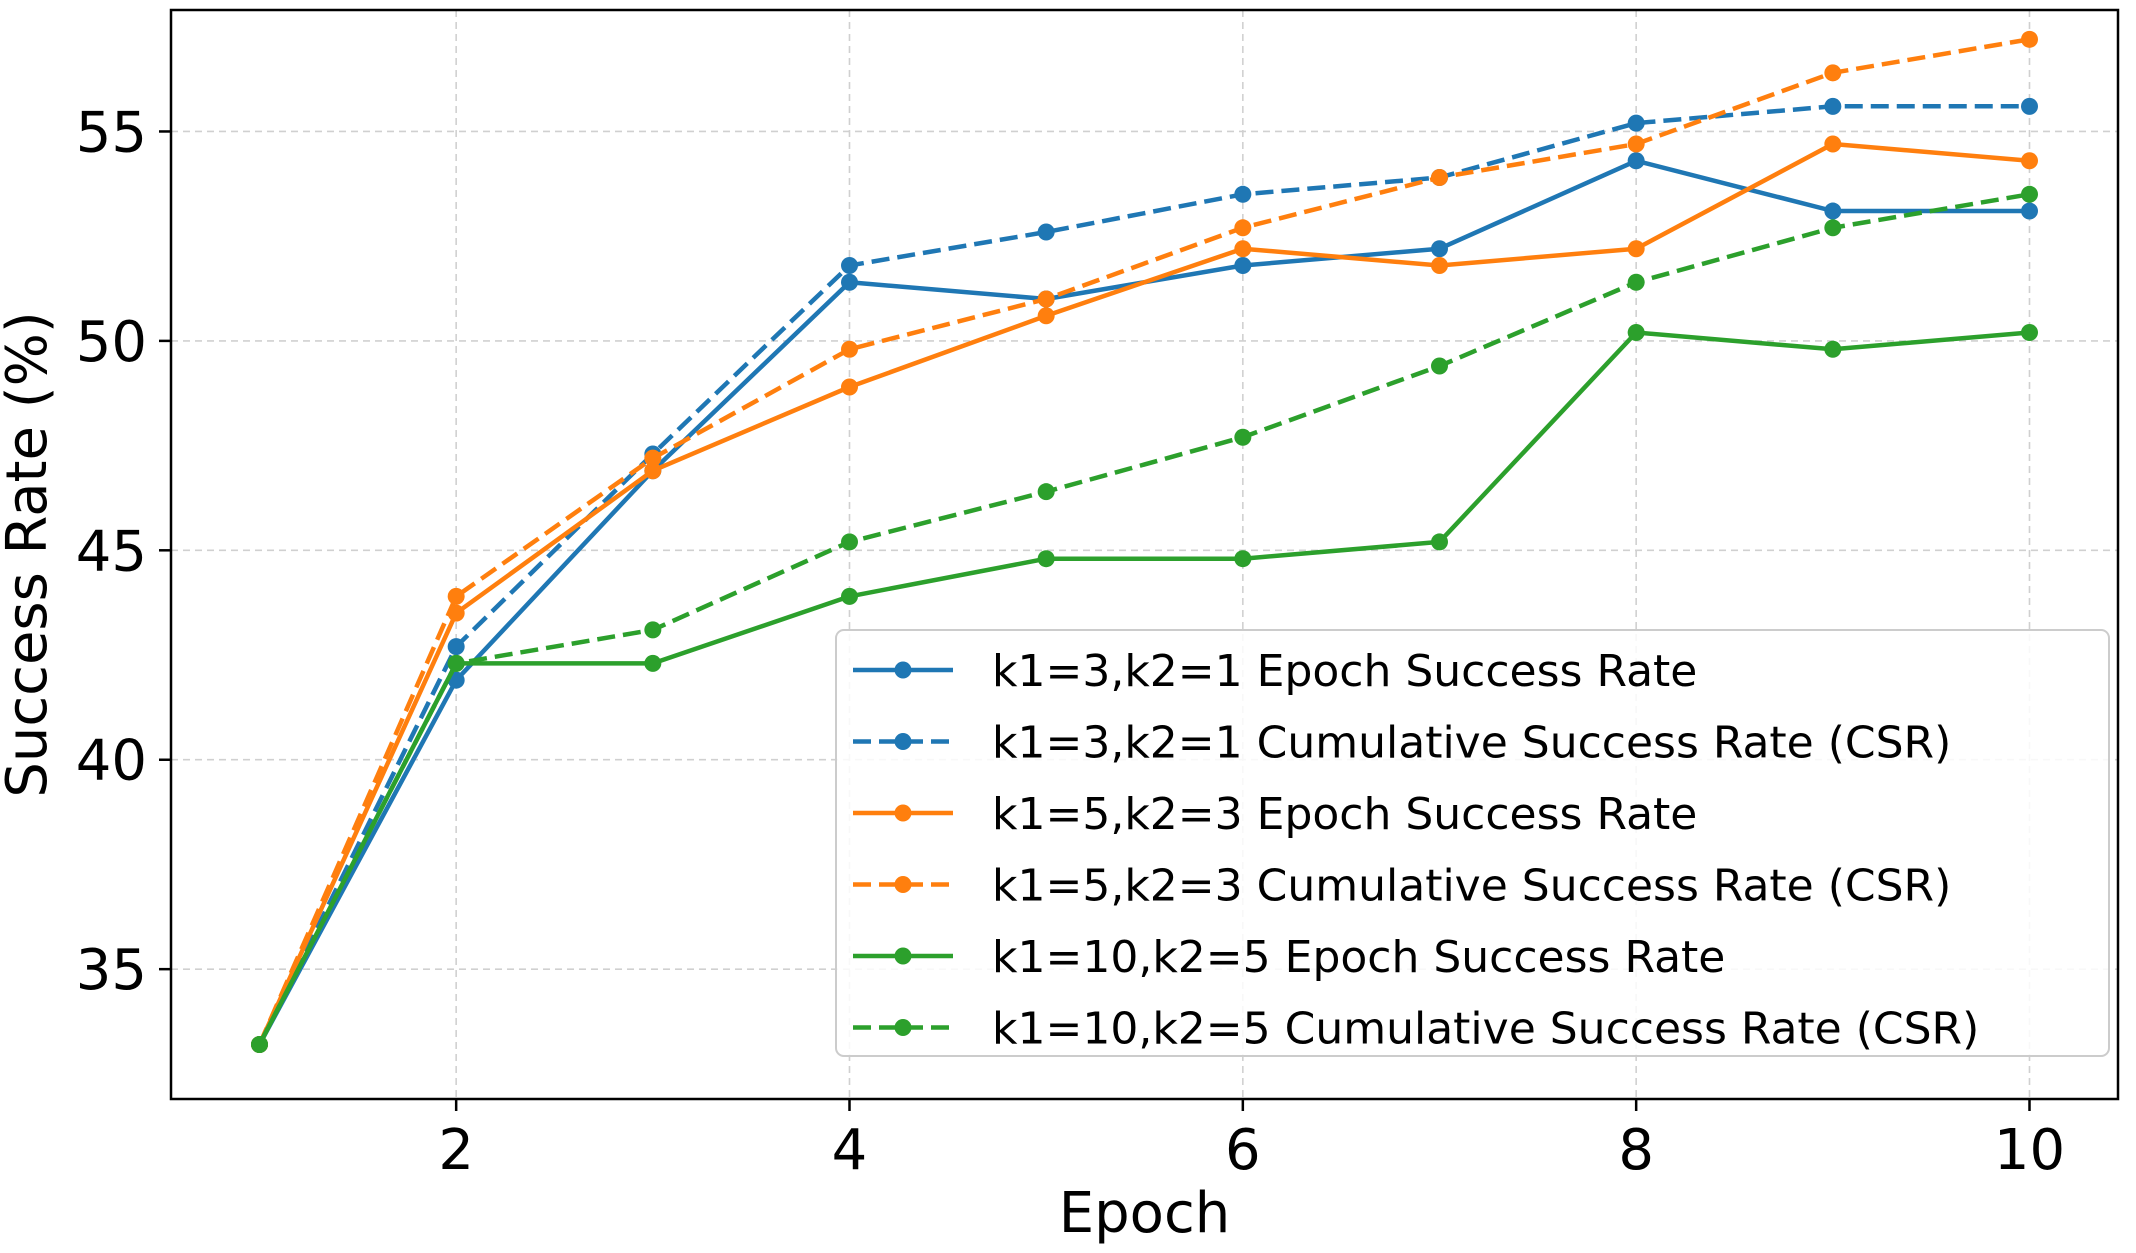  What do you see at coordinates (1485, 1029) in the screenshot?
I see `legend-label: k1=10,k2=5 Cumulative Success Rate (CSR)` at bounding box center [1485, 1029].